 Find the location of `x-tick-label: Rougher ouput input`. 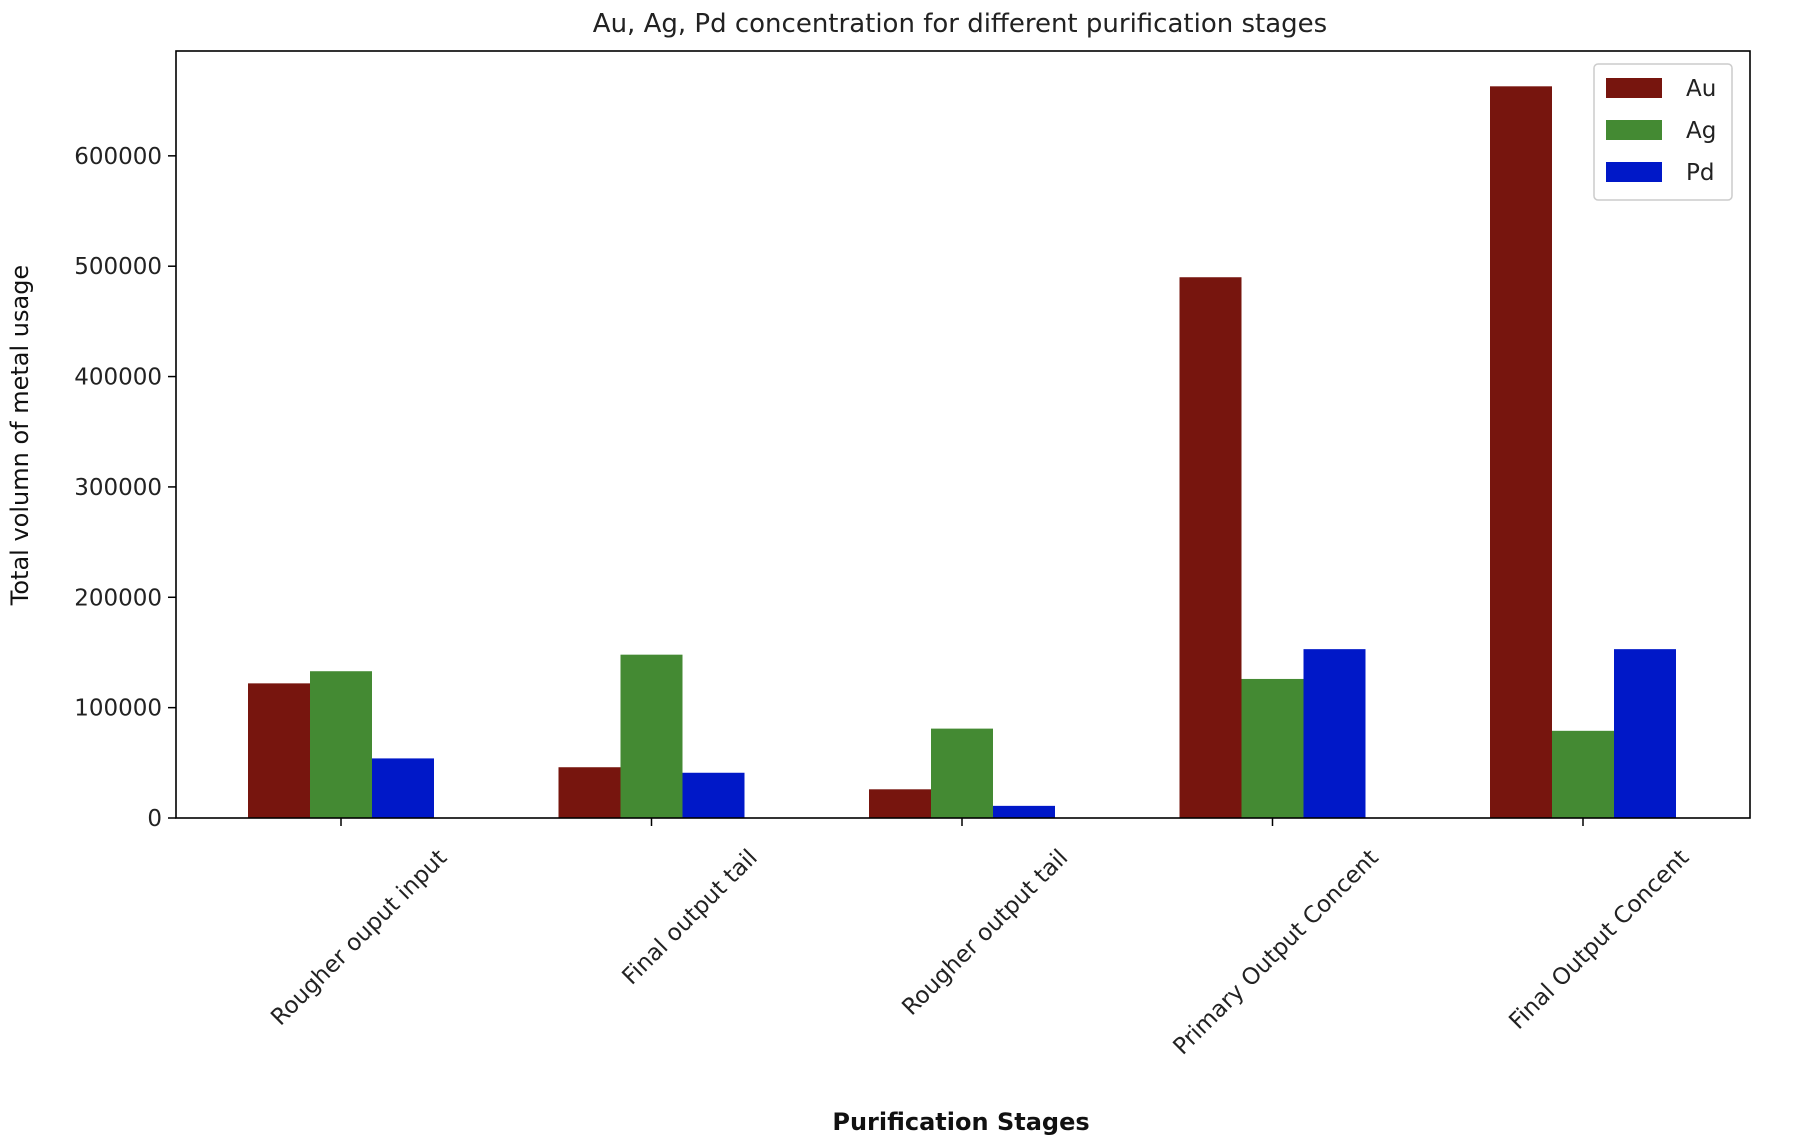

x-tick-label: Rougher ouput input is located at coordinates (359, 938).